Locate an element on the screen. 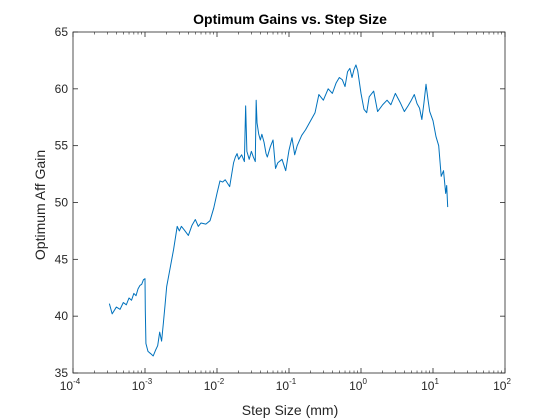 This screenshot has width=560, height=420. chart-title: Optimum Gains vs. Step Size is located at coordinates (290, 19).